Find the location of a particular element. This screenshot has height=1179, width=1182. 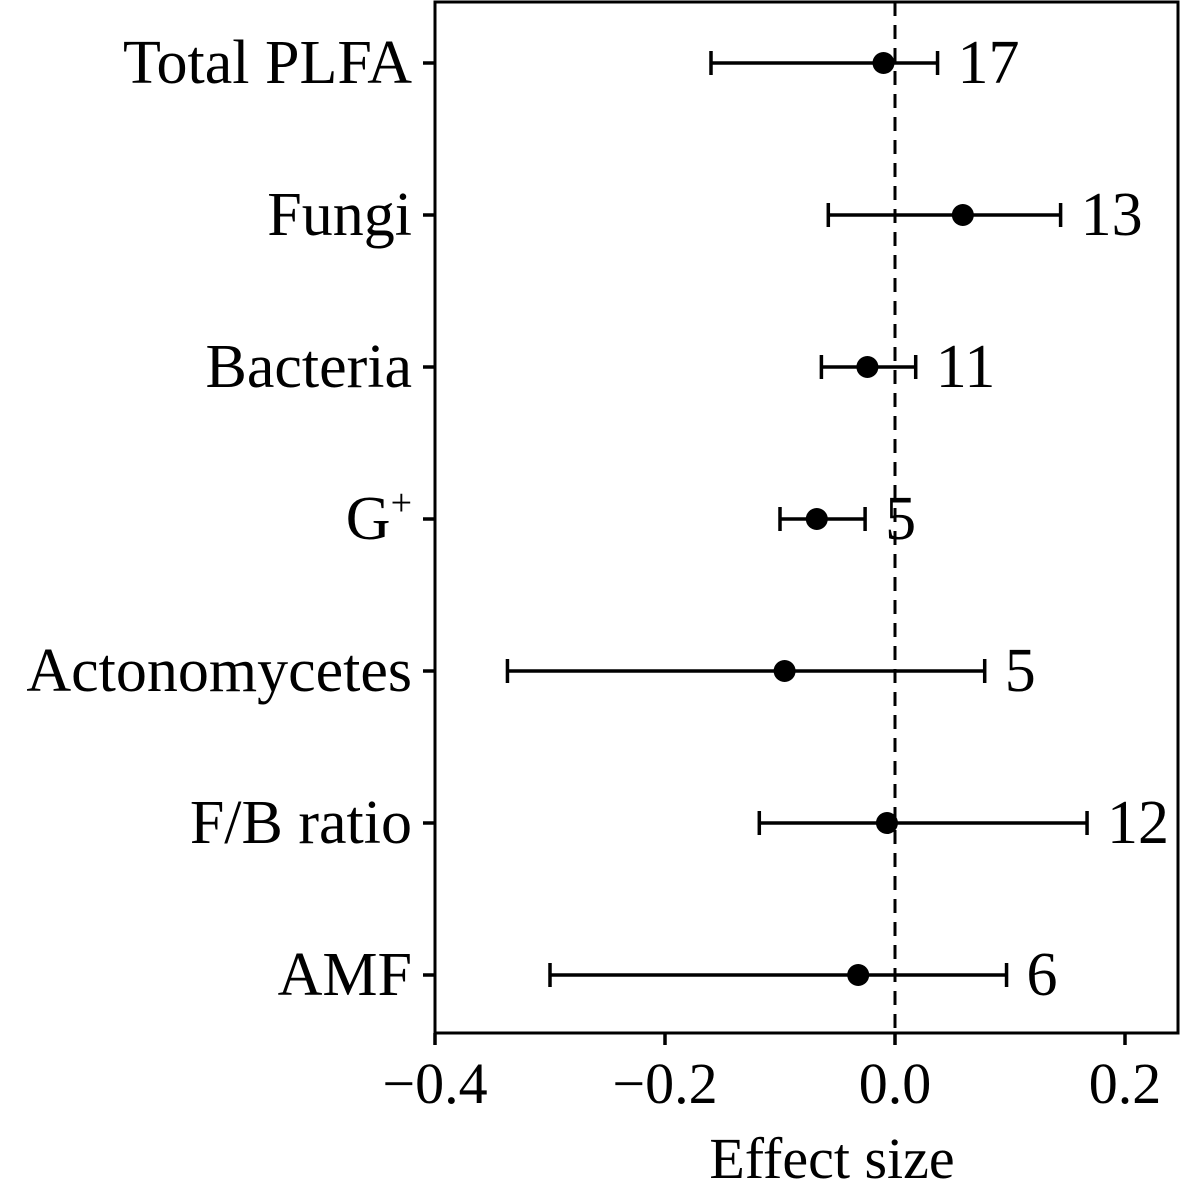

forest-row: Actonomycetes 5 is located at coordinates (530, 671).